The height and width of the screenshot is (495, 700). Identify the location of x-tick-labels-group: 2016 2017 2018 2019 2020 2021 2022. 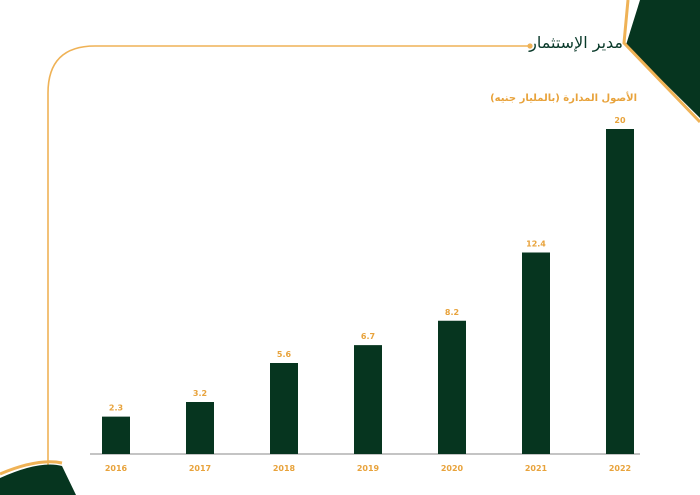
(368, 468).